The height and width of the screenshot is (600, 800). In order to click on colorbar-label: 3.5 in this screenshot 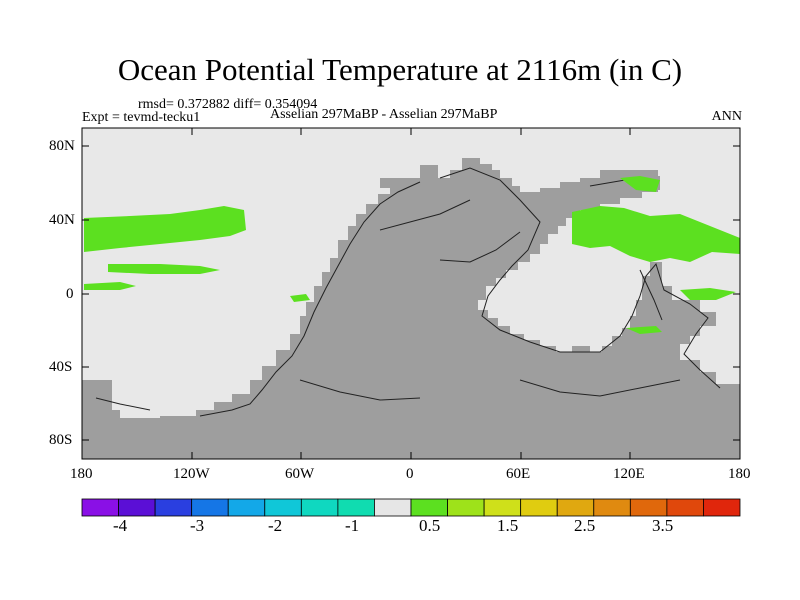, I will do `click(663, 525)`.